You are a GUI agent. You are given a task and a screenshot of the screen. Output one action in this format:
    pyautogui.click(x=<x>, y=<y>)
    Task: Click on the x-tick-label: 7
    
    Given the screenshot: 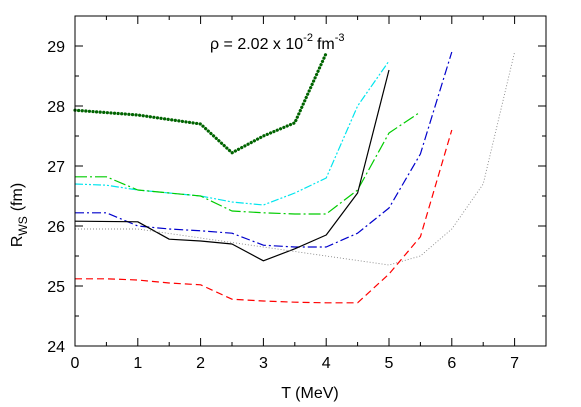 What is the action you would take?
    pyautogui.click(x=514, y=363)
    